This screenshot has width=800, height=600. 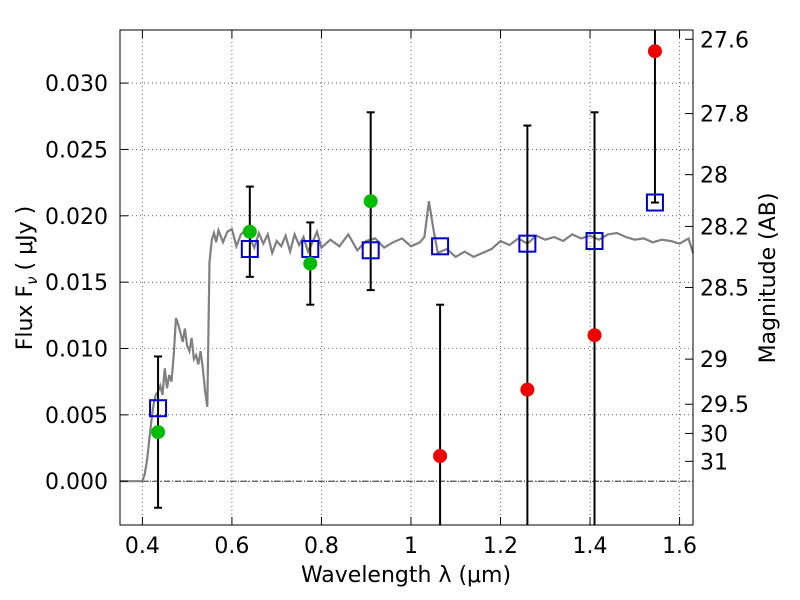 I want to click on y2-tick-label: 30, so click(x=714, y=434).